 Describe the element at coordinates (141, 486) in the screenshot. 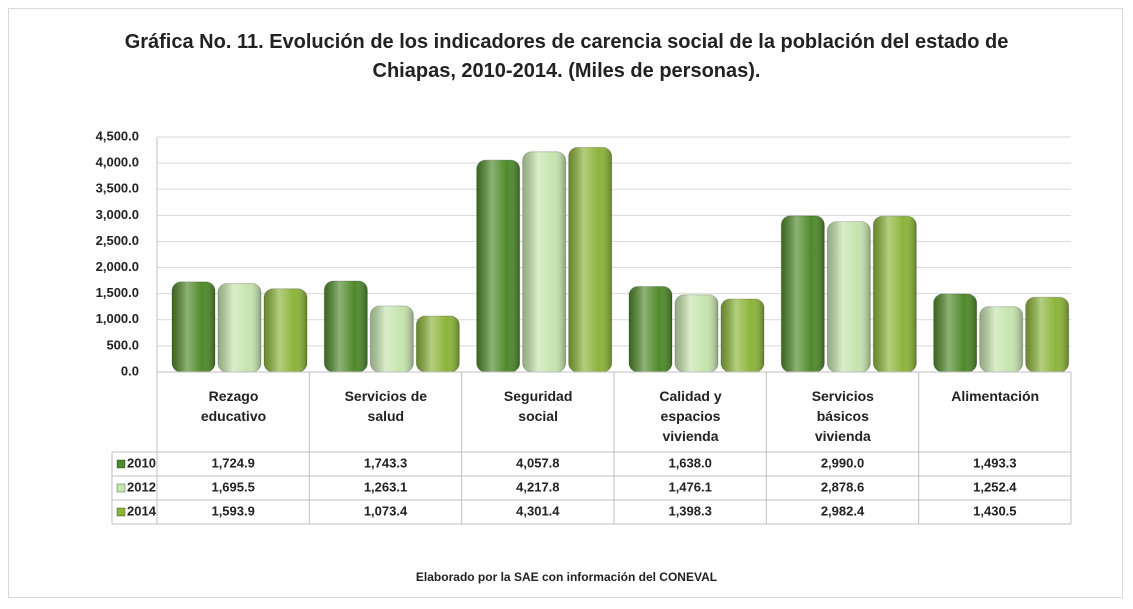

I see `legend-label: 2012` at that location.